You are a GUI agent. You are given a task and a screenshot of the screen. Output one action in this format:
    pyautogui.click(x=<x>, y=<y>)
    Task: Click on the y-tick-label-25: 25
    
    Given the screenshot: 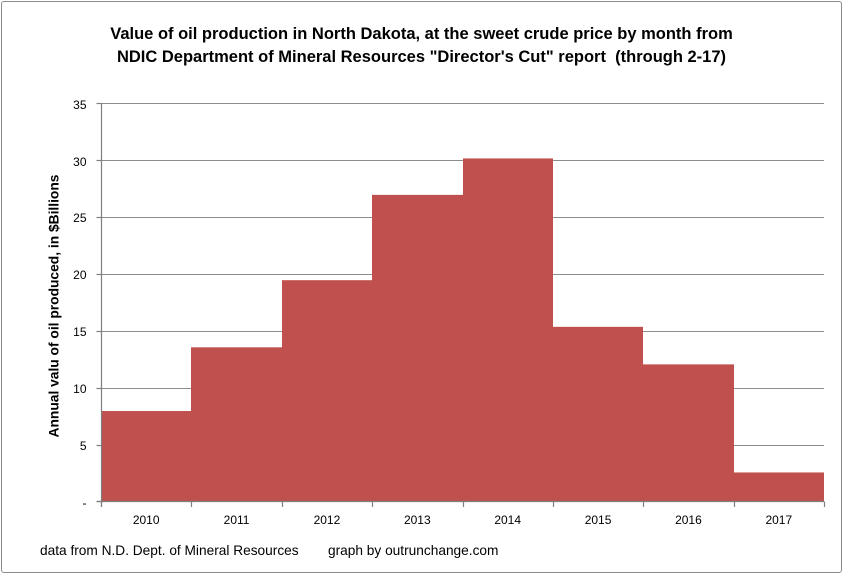 What is the action you would take?
    pyautogui.click(x=80, y=218)
    